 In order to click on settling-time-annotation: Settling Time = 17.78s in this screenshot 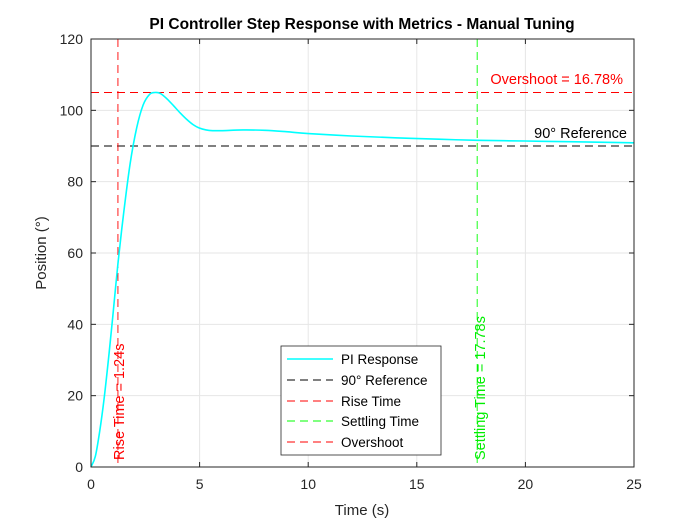, I will do `click(481, 388)`.